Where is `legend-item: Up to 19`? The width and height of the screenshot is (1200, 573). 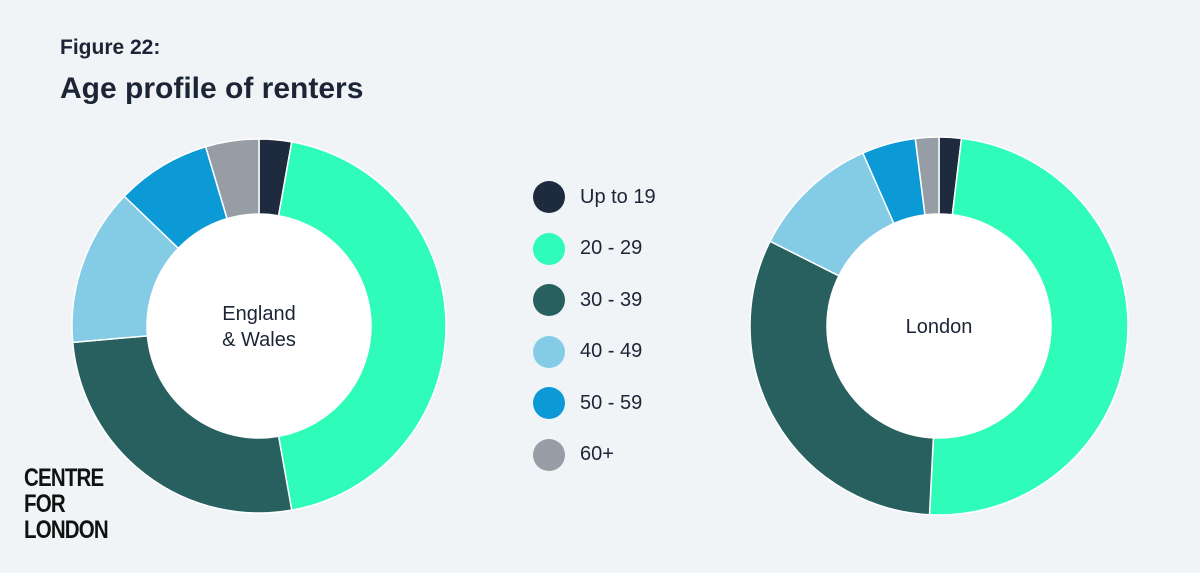
legend-item: Up to 19 is located at coordinates (594, 197).